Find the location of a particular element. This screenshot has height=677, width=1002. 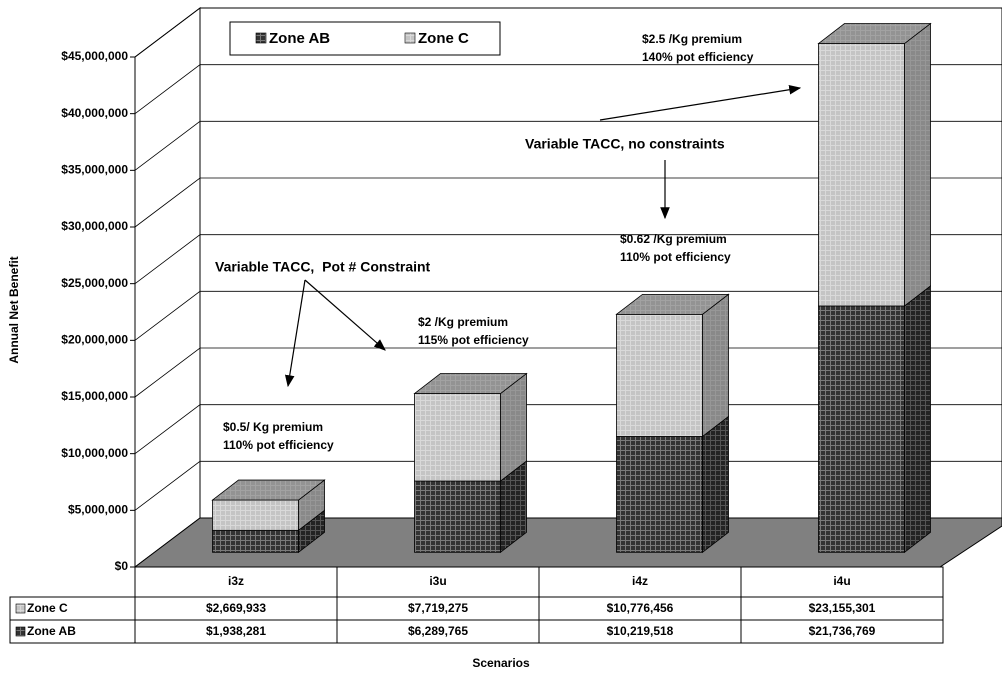

table-cell: $1,938,281 is located at coordinates (236, 631).